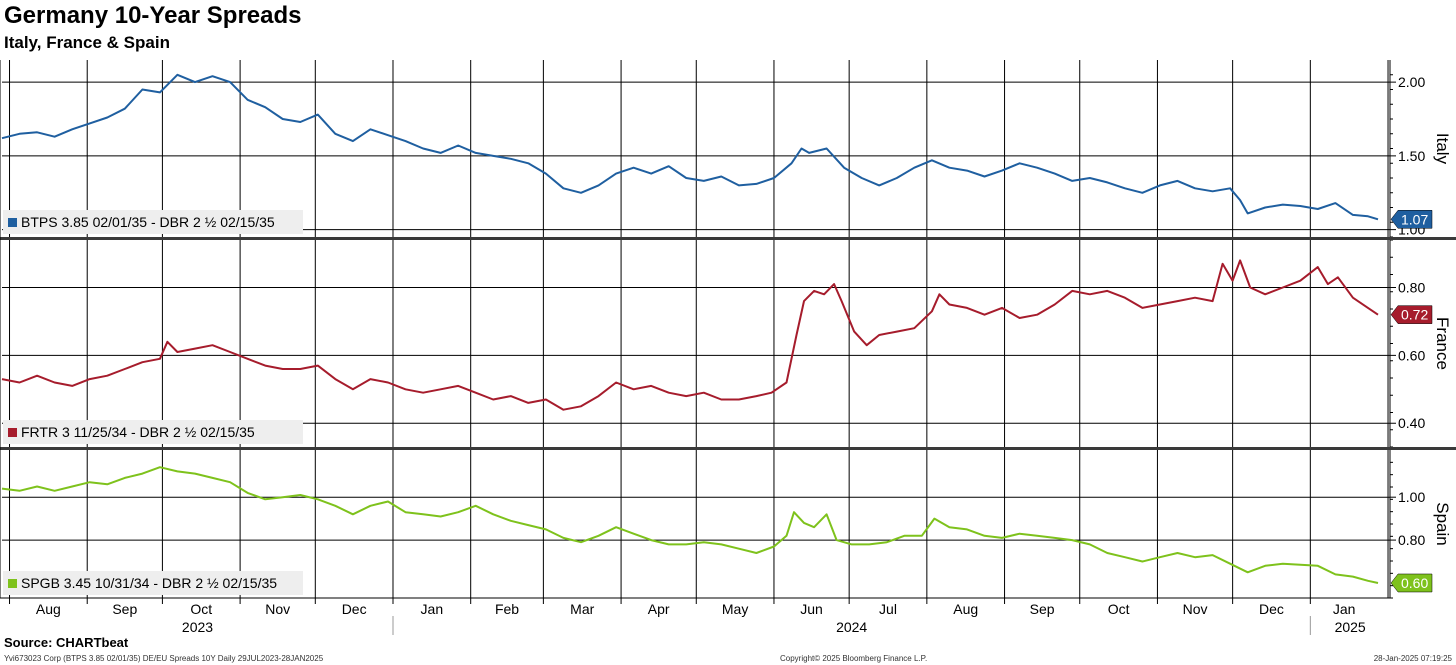 This screenshot has height=665, width=1456. What do you see at coordinates (735, 609) in the screenshot?
I see `x-month-label: May` at bounding box center [735, 609].